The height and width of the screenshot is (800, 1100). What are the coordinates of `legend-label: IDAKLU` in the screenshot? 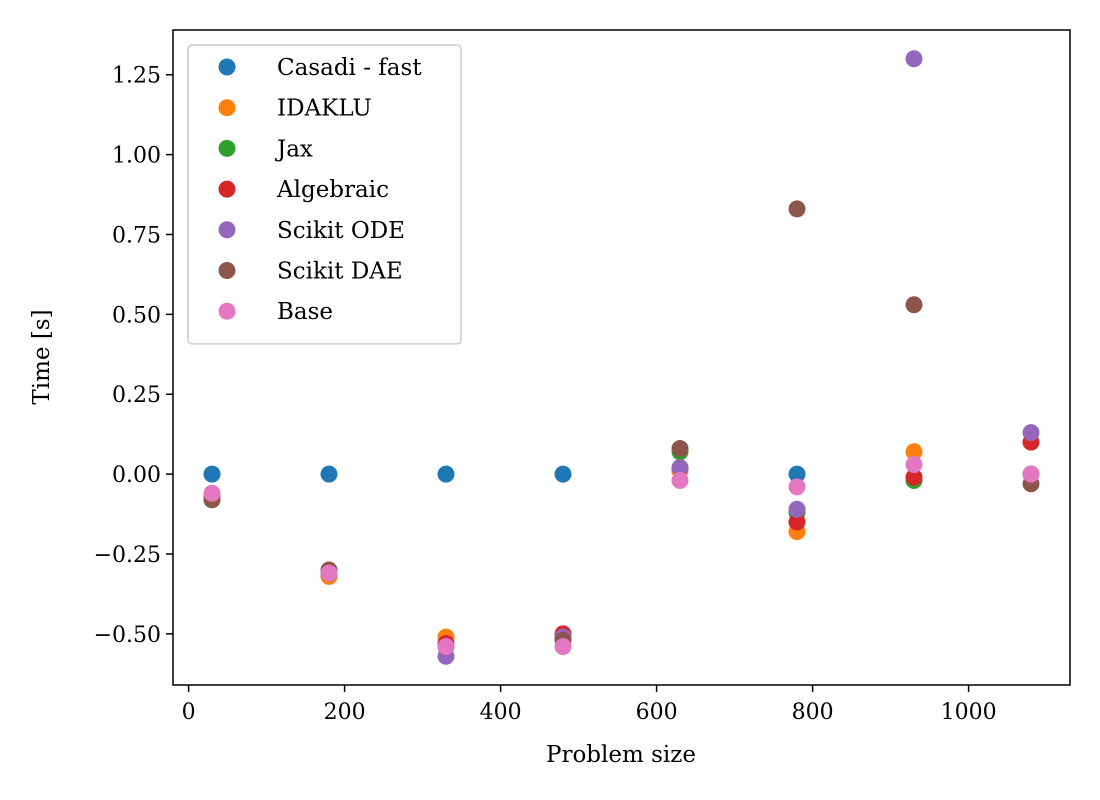 It's located at (324, 109).